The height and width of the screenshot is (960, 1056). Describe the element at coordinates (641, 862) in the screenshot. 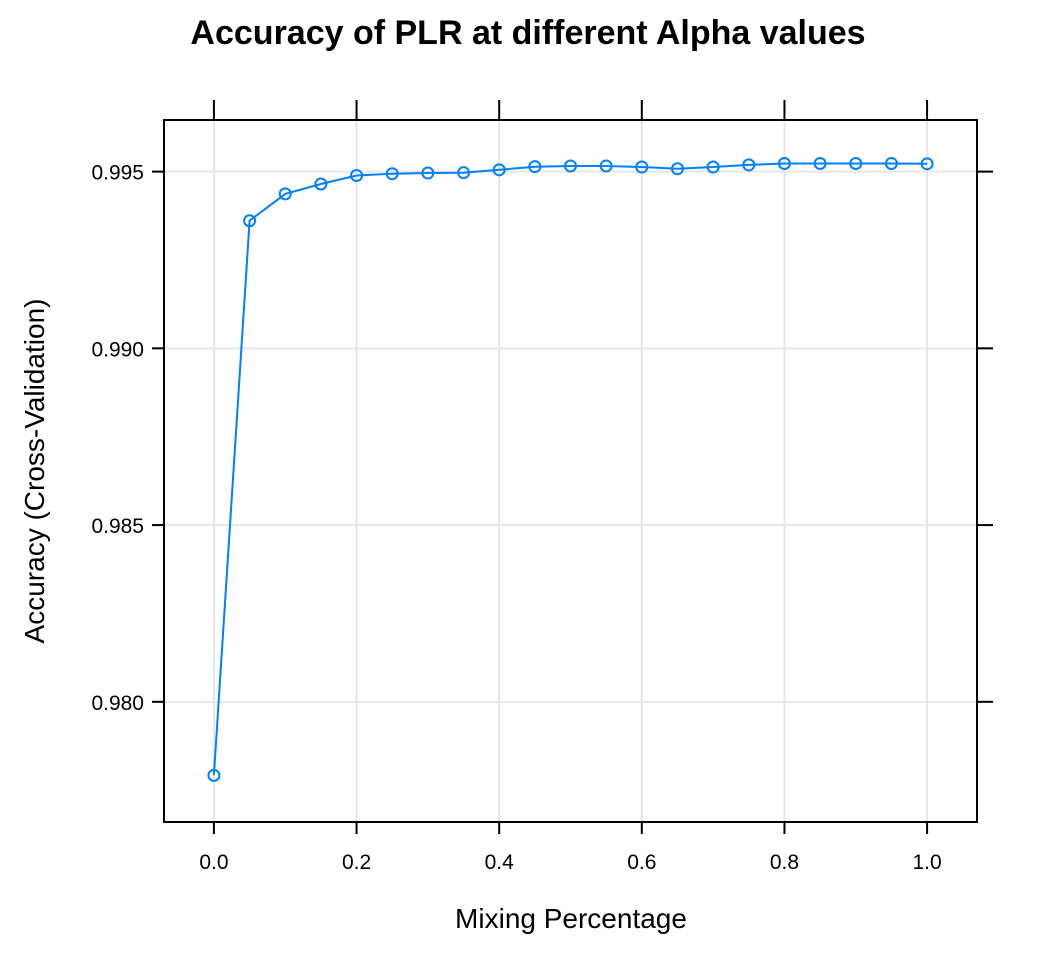

I see `x-tick-label: 0.6` at that location.